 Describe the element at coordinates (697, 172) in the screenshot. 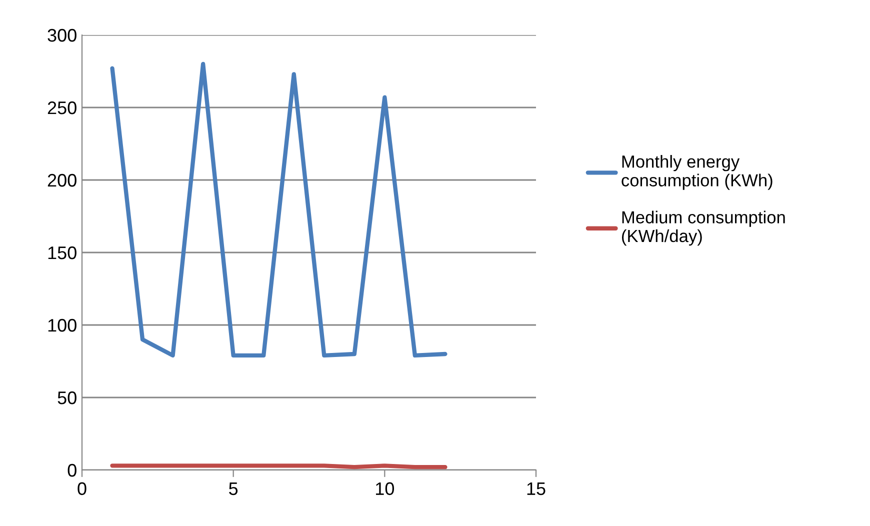

I see `legend-label: Monthly energy consumption (KWh)` at that location.